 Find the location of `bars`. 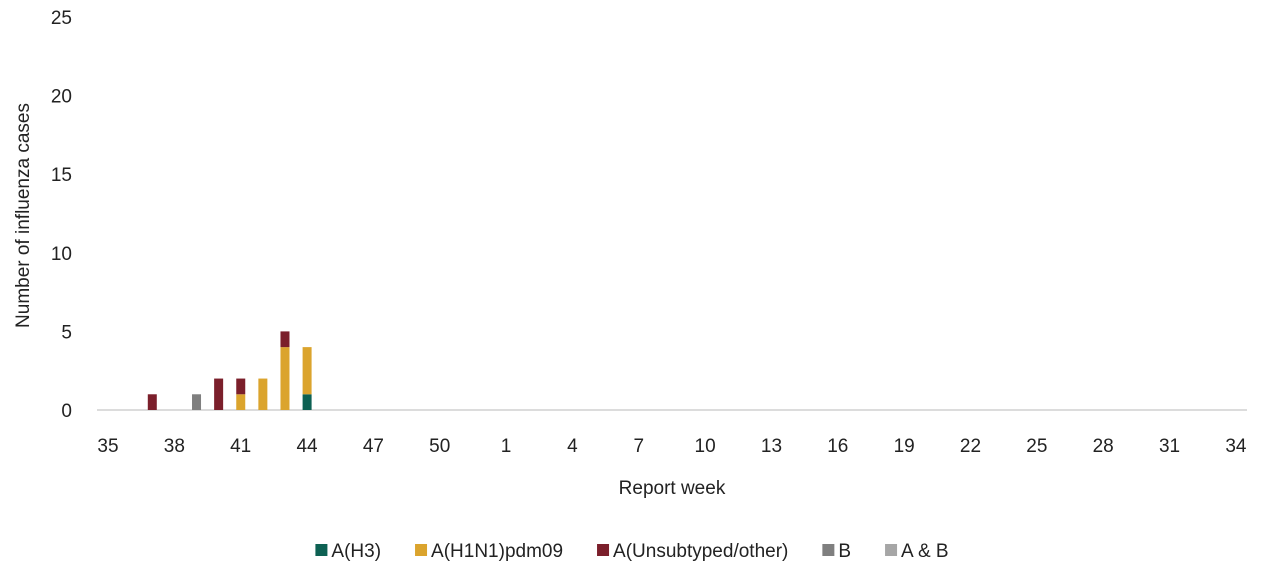

bars is located at coordinates (229, 370).